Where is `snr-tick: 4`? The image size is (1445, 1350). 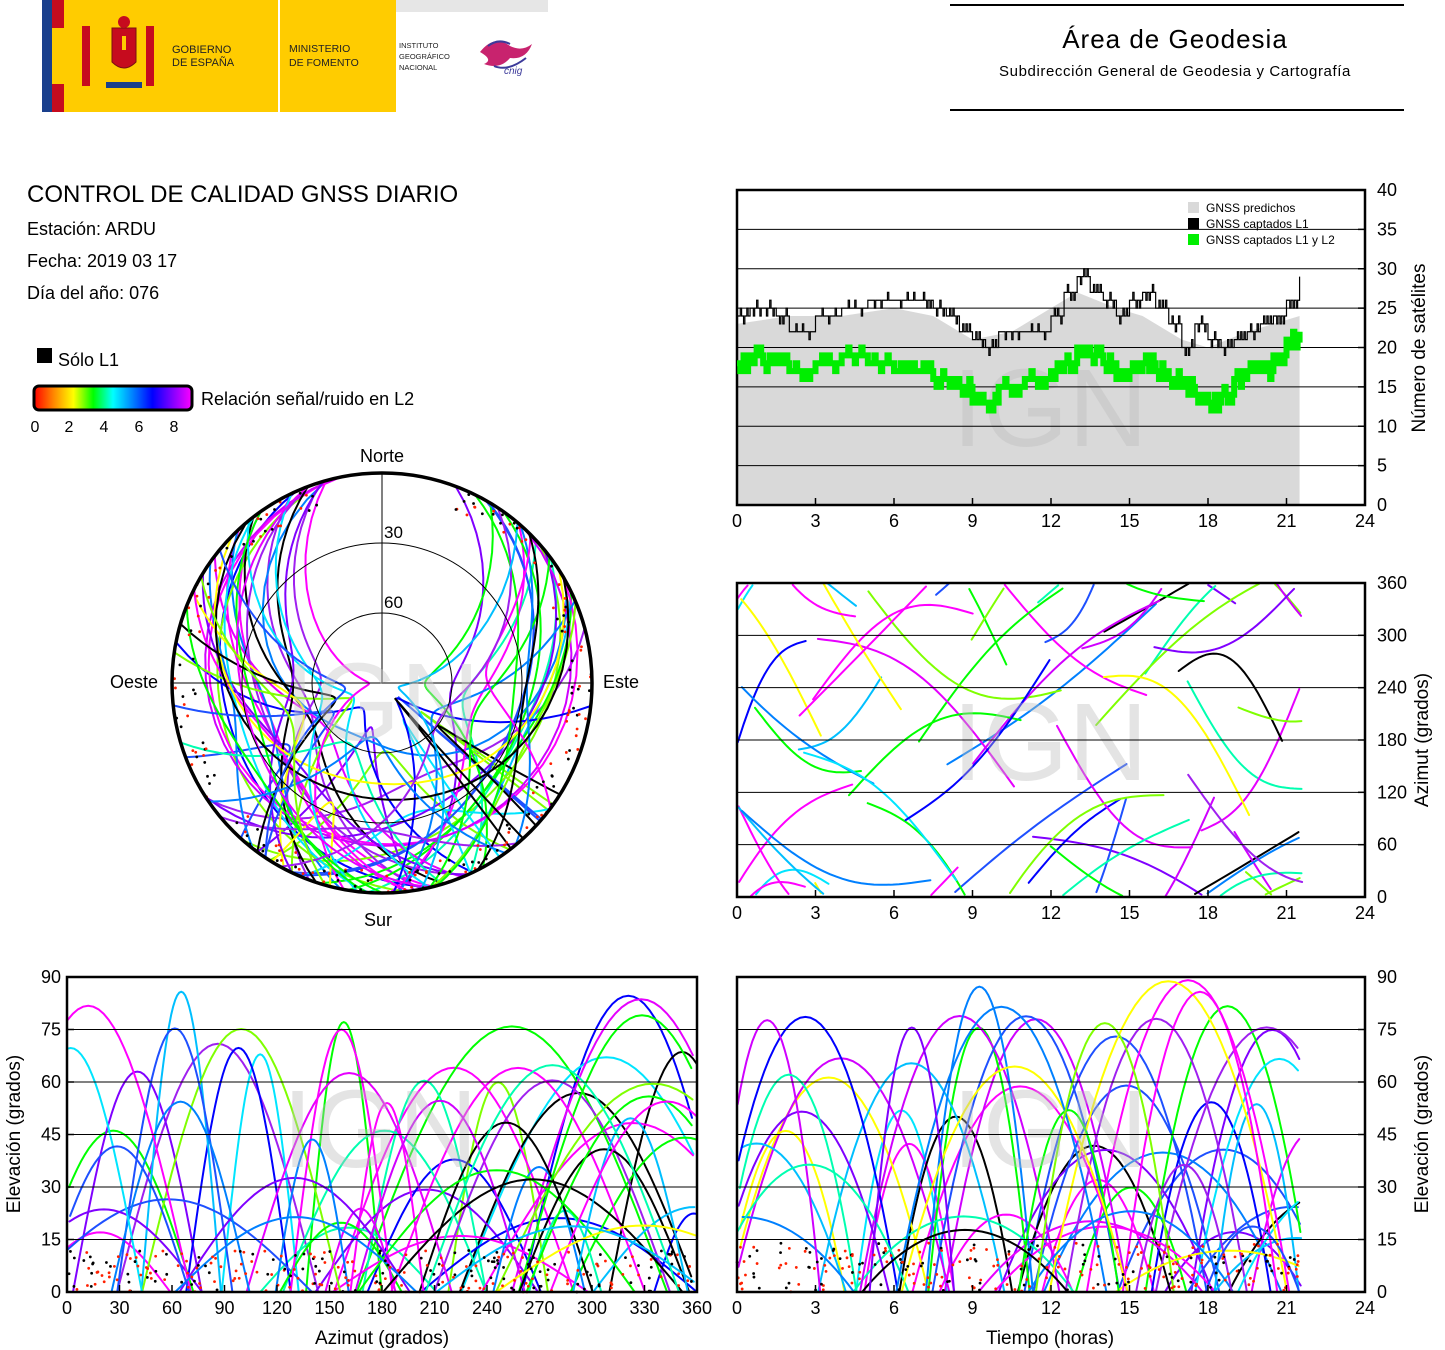 snr-tick: 4 is located at coordinates (104, 427).